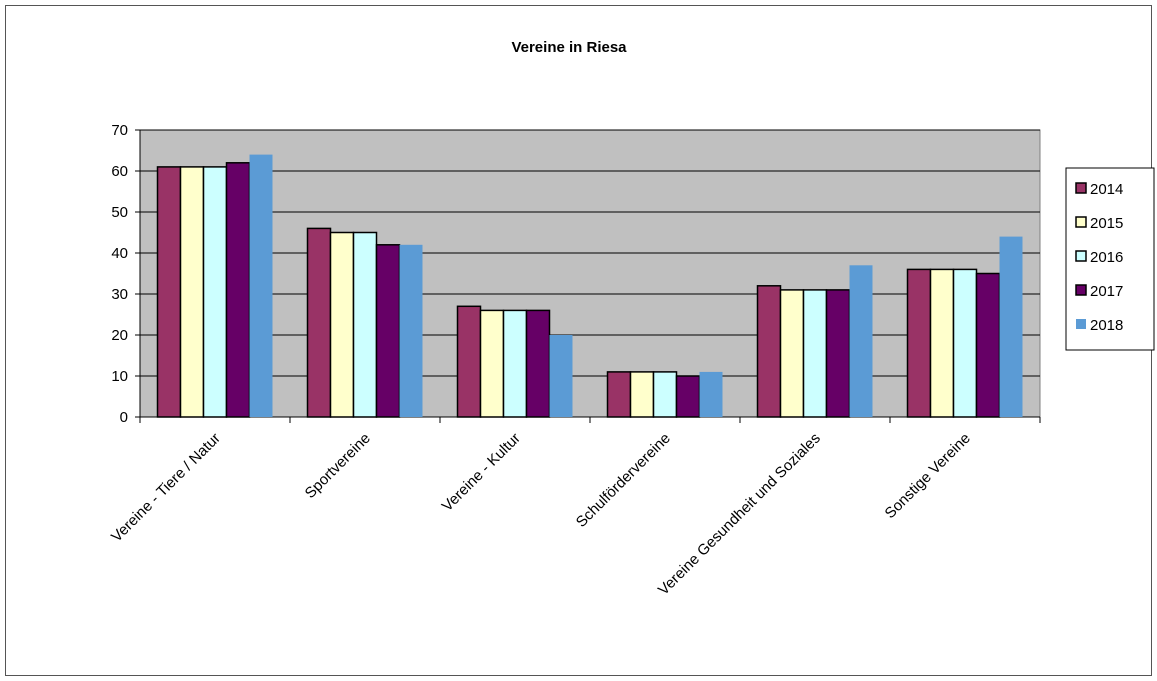  Describe the element at coordinates (1081, 290) in the screenshot. I see `legend-swatch-2017` at that location.